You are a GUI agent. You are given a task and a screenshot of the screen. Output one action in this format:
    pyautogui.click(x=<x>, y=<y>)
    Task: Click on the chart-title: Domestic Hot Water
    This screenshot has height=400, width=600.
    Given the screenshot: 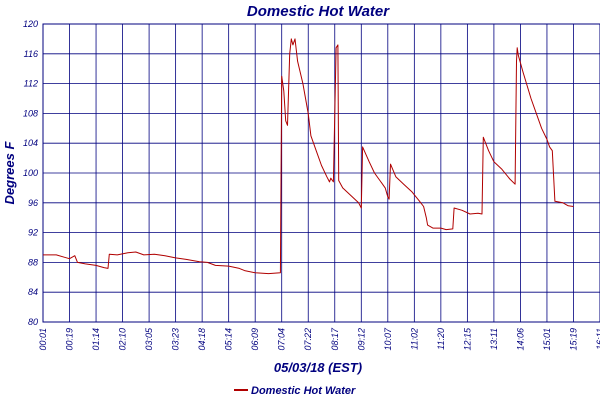 What is the action you would take?
    pyautogui.click(x=318, y=11)
    